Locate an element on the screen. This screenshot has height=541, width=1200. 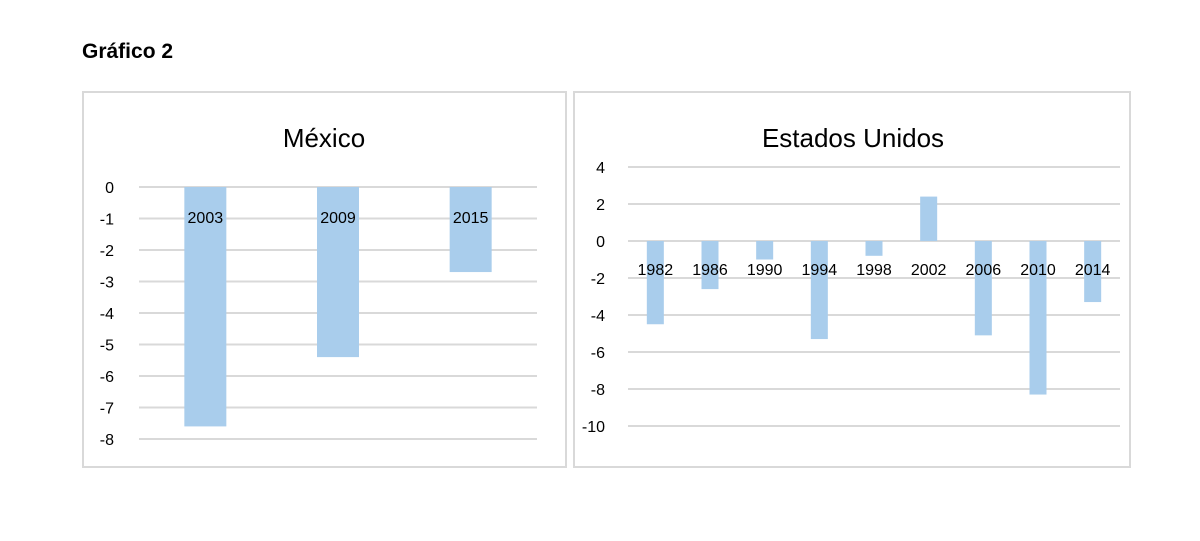
chart-title-mexico: México is located at coordinates (324, 138).